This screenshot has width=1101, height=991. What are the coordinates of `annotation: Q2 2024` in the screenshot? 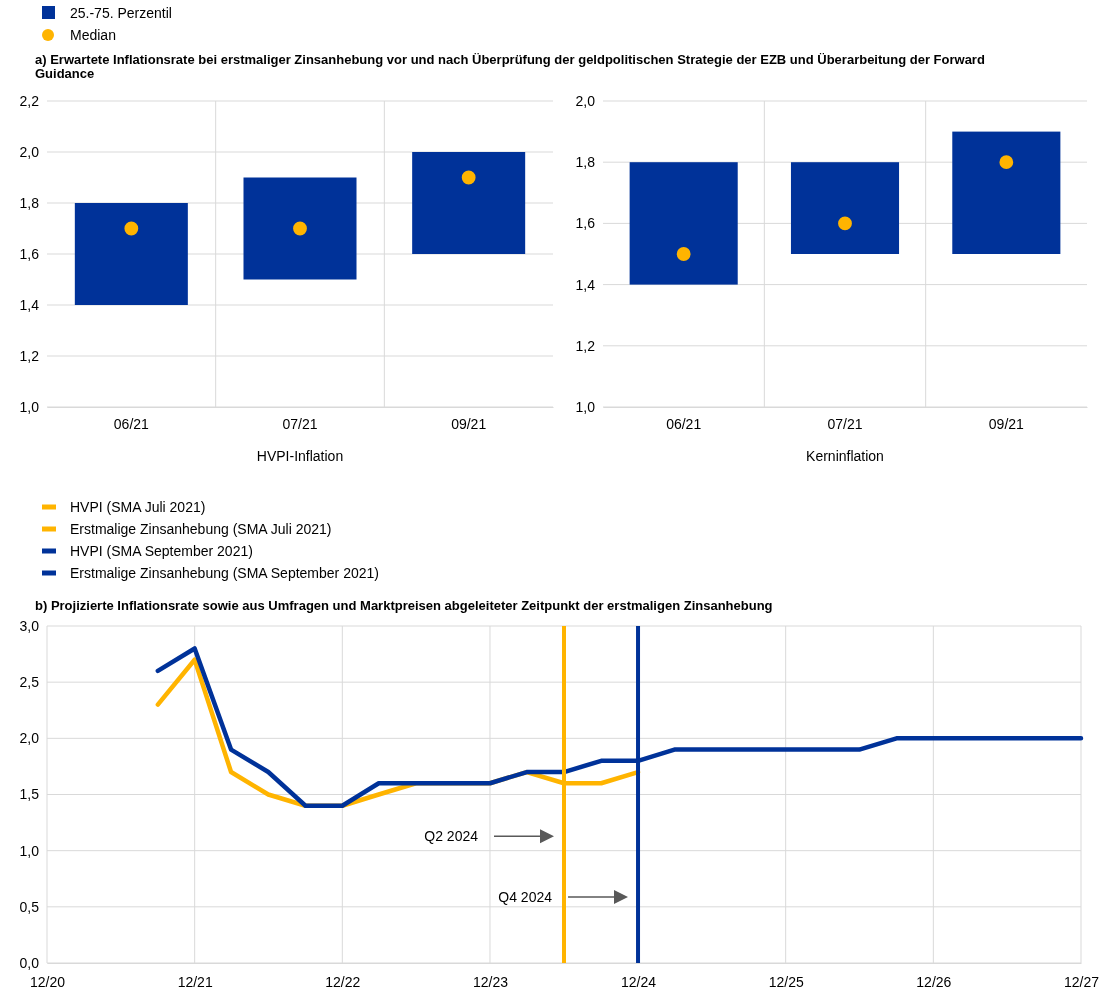 It's located at (451, 836).